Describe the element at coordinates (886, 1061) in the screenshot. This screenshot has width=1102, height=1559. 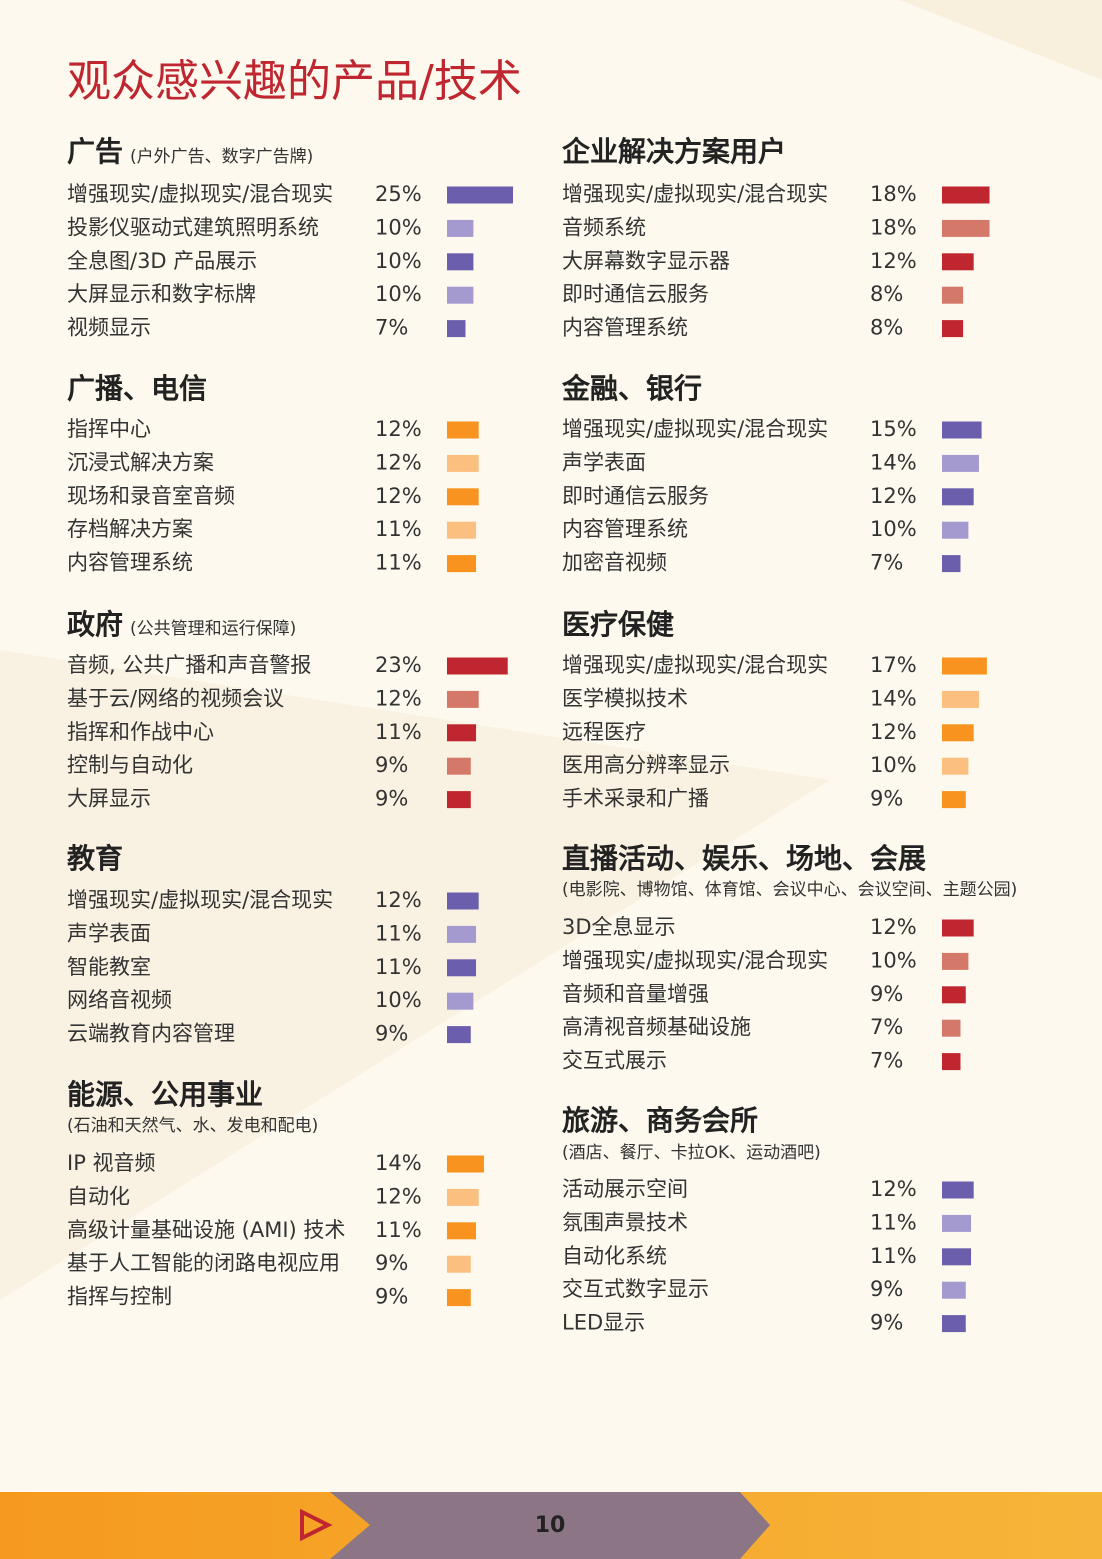
I see `item-value: 7%` at that location.